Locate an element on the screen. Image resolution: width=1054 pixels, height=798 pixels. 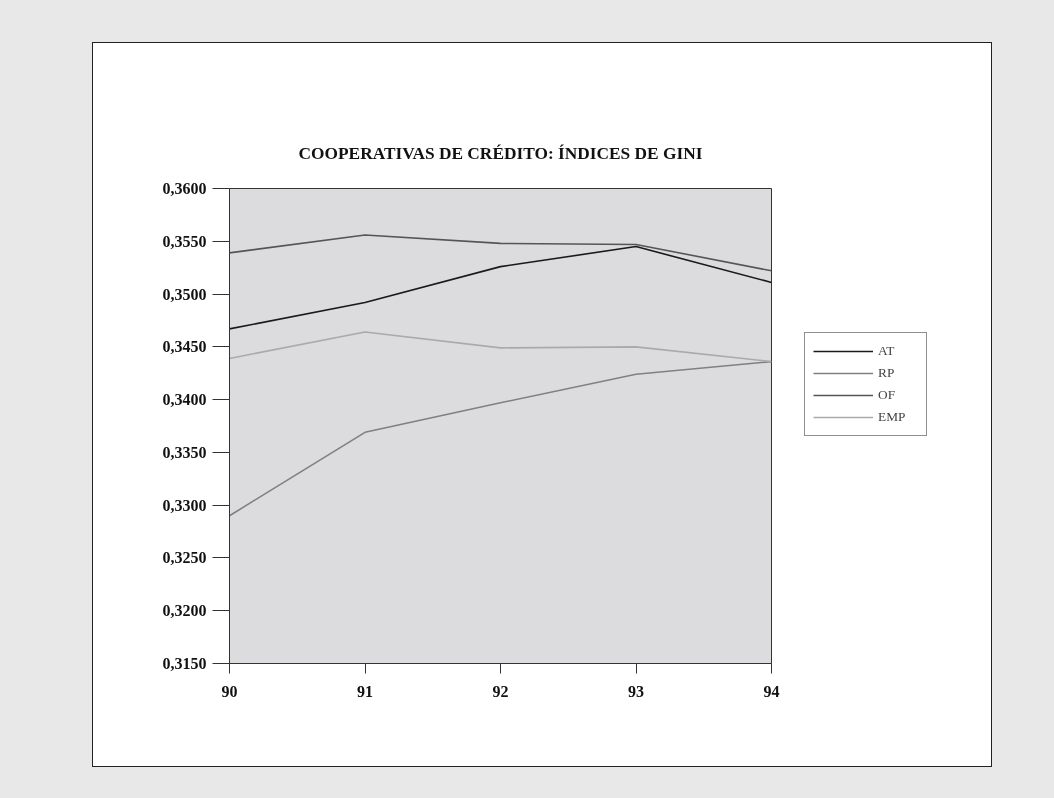
legend-label: OF is located at coordinates (887, 395).